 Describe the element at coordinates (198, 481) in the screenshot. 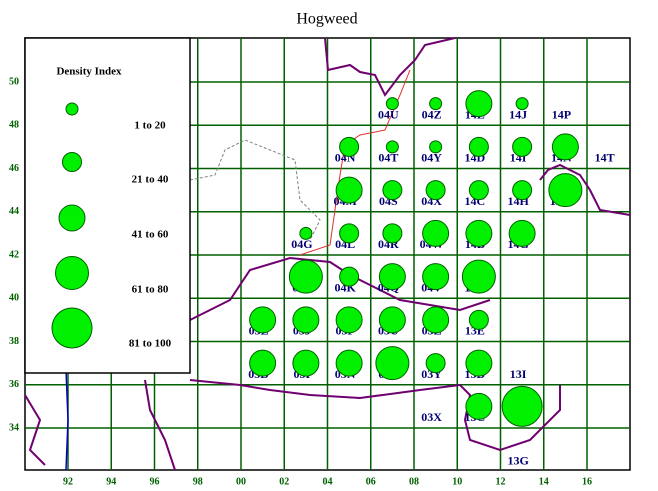

I see `x-label: 98` at that location.